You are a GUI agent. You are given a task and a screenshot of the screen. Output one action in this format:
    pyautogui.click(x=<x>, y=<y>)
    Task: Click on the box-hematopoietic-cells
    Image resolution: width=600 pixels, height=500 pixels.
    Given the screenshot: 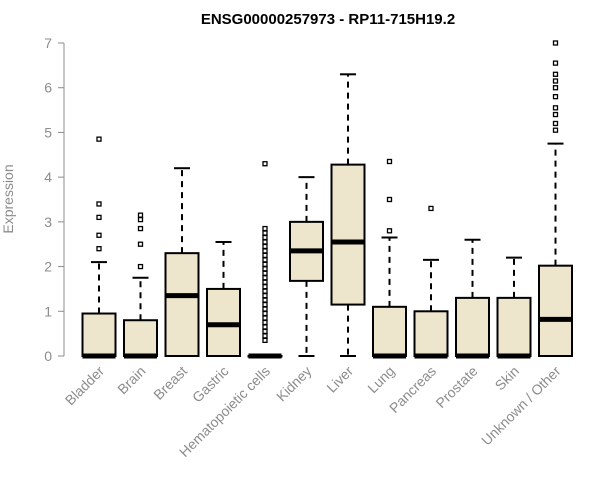 What is the action you would take?
    pyautogui.click(x=265, y=260)
    